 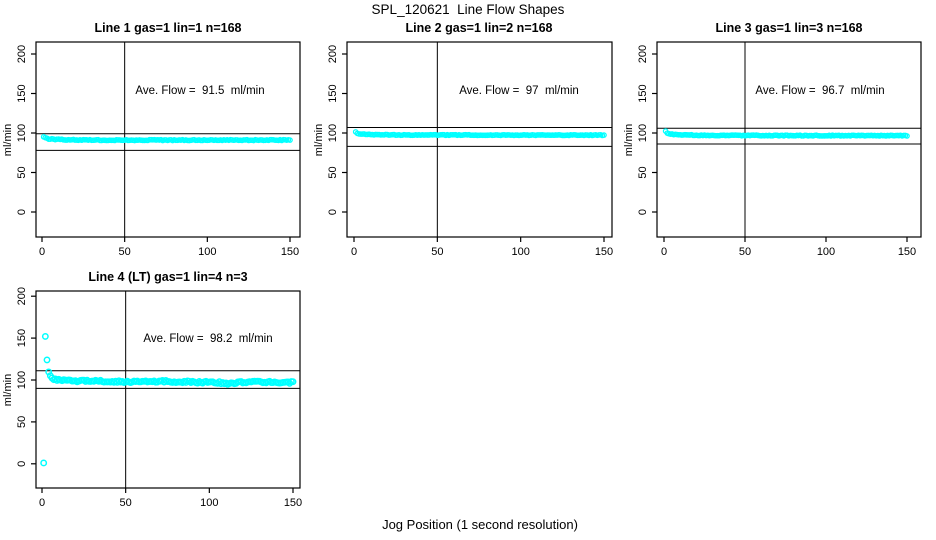 What do you see at coordinates (480, 524) in the screenshot?
I see `x-axis-label: Jog Position (1 second resolution)` at bounding box center [480, 524].